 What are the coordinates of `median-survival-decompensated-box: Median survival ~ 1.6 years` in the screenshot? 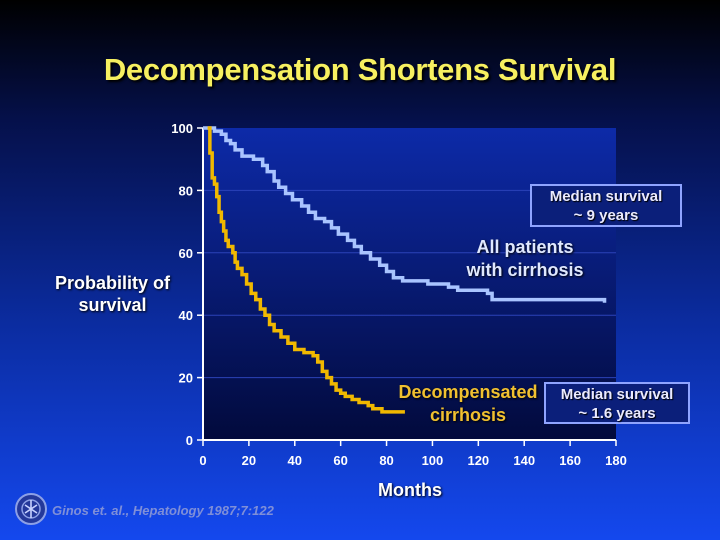 It's located at (617, 403).